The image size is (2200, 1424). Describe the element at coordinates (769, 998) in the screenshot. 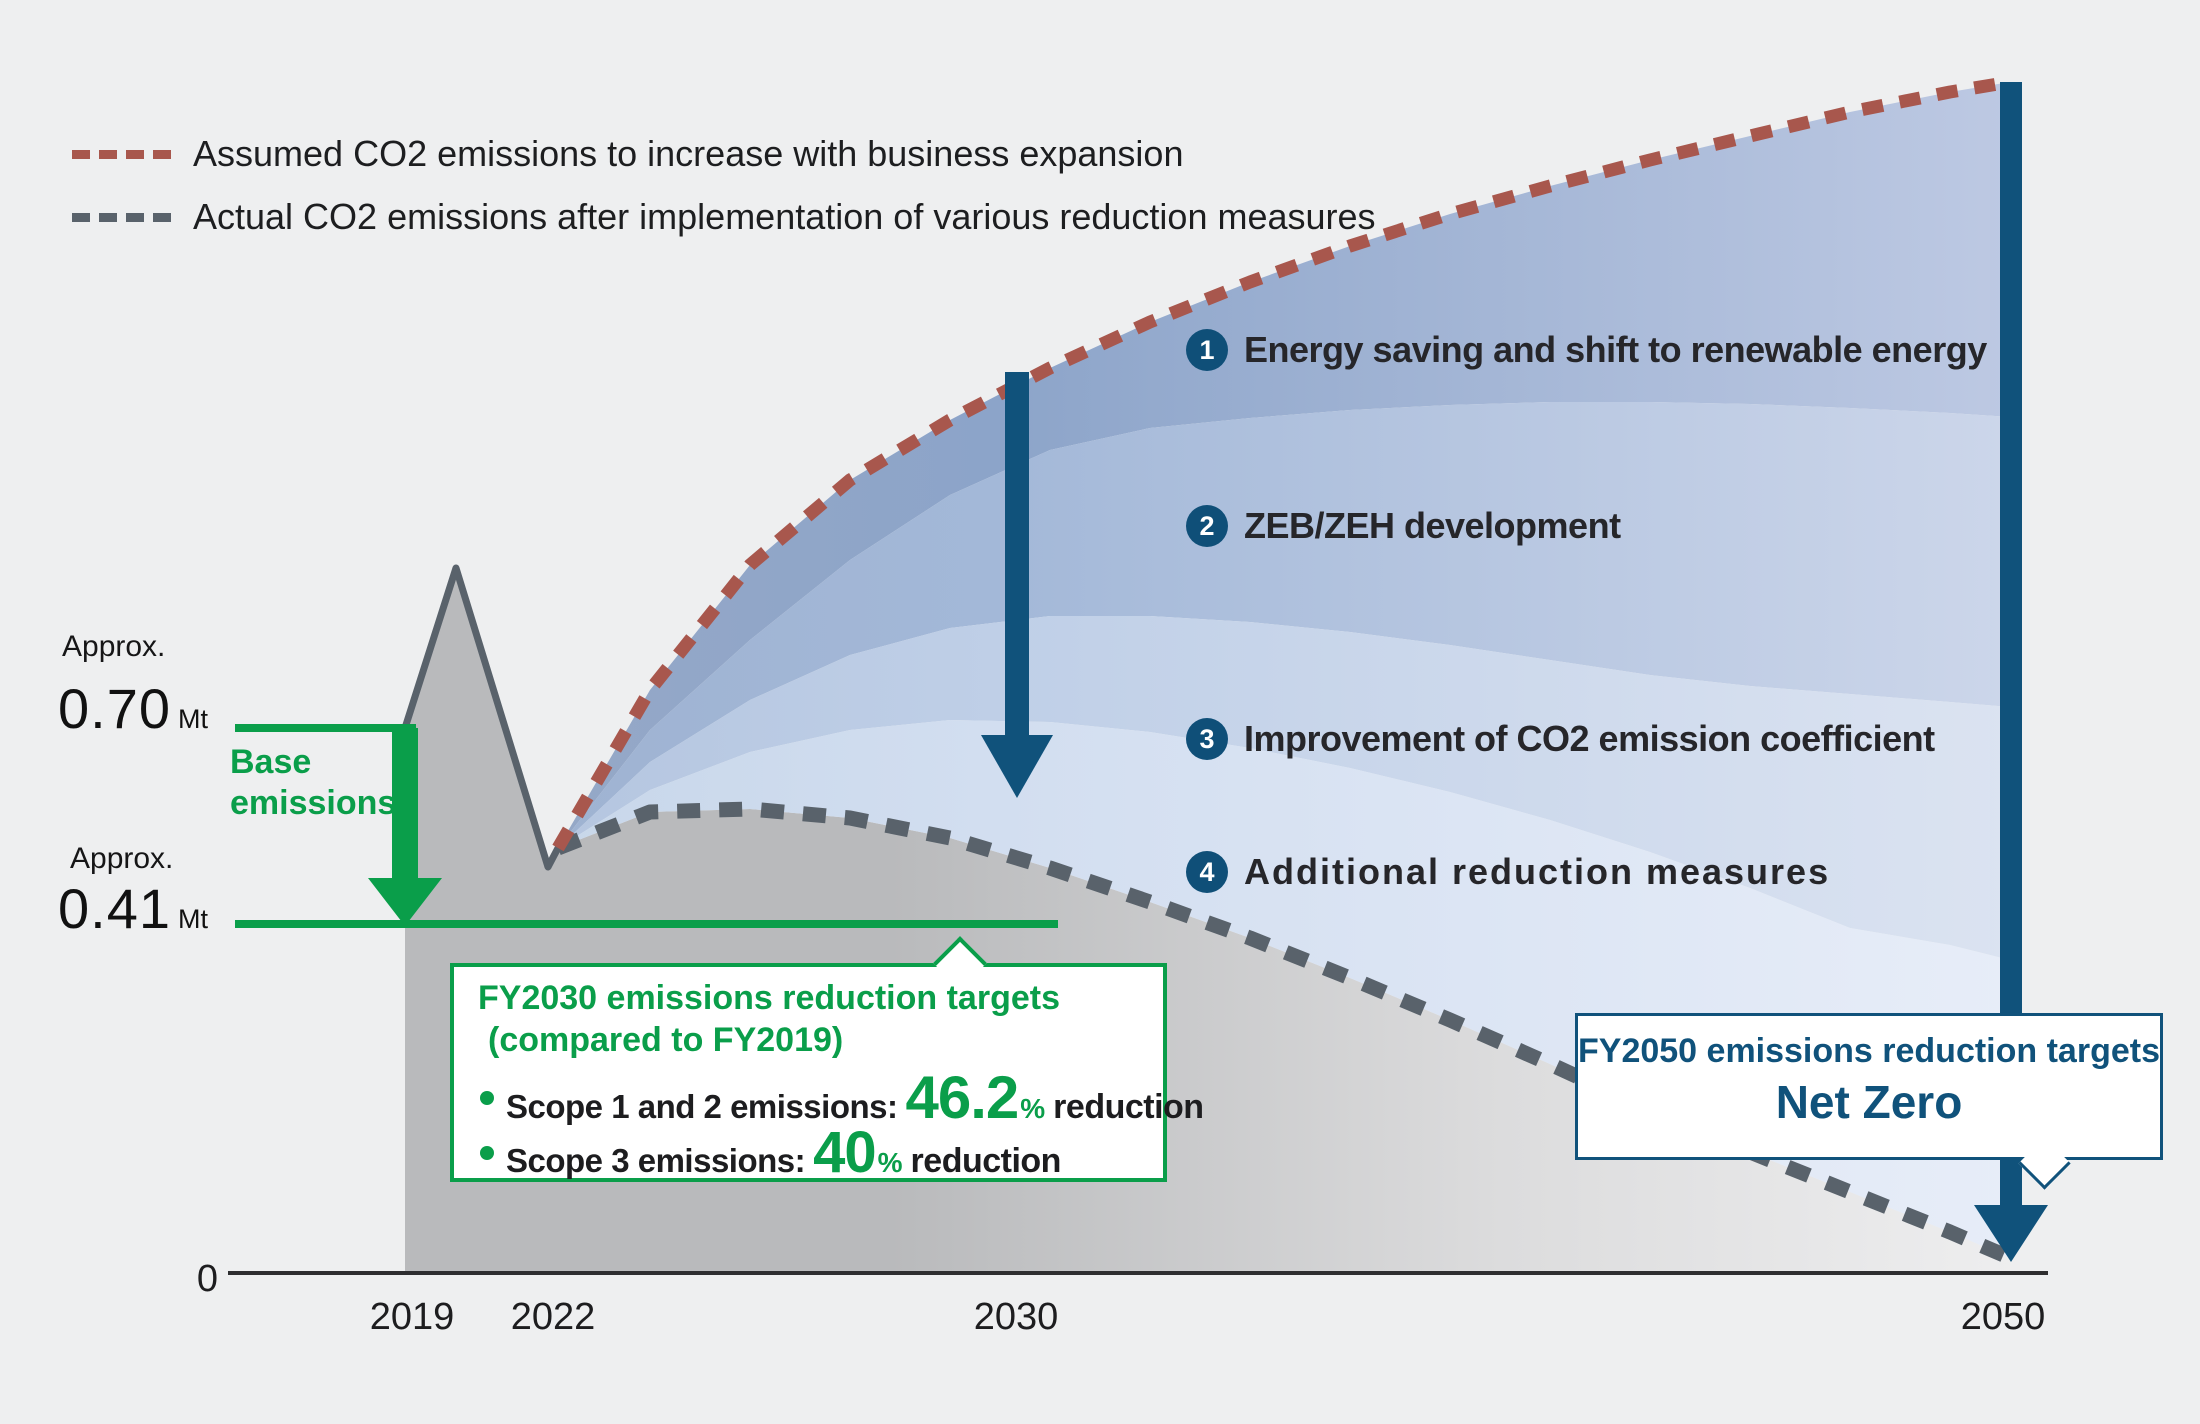

I see `fy2030-box-title: FY2030 emissions reduction targets` at that location.